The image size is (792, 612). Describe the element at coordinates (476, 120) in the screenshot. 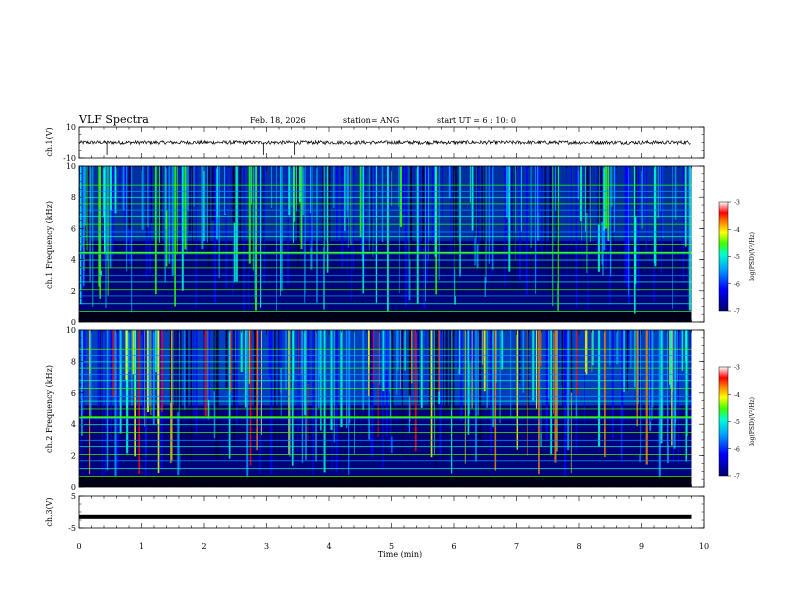

I see `start-ut-label: start UT = 6 : 10: 0` at that location.